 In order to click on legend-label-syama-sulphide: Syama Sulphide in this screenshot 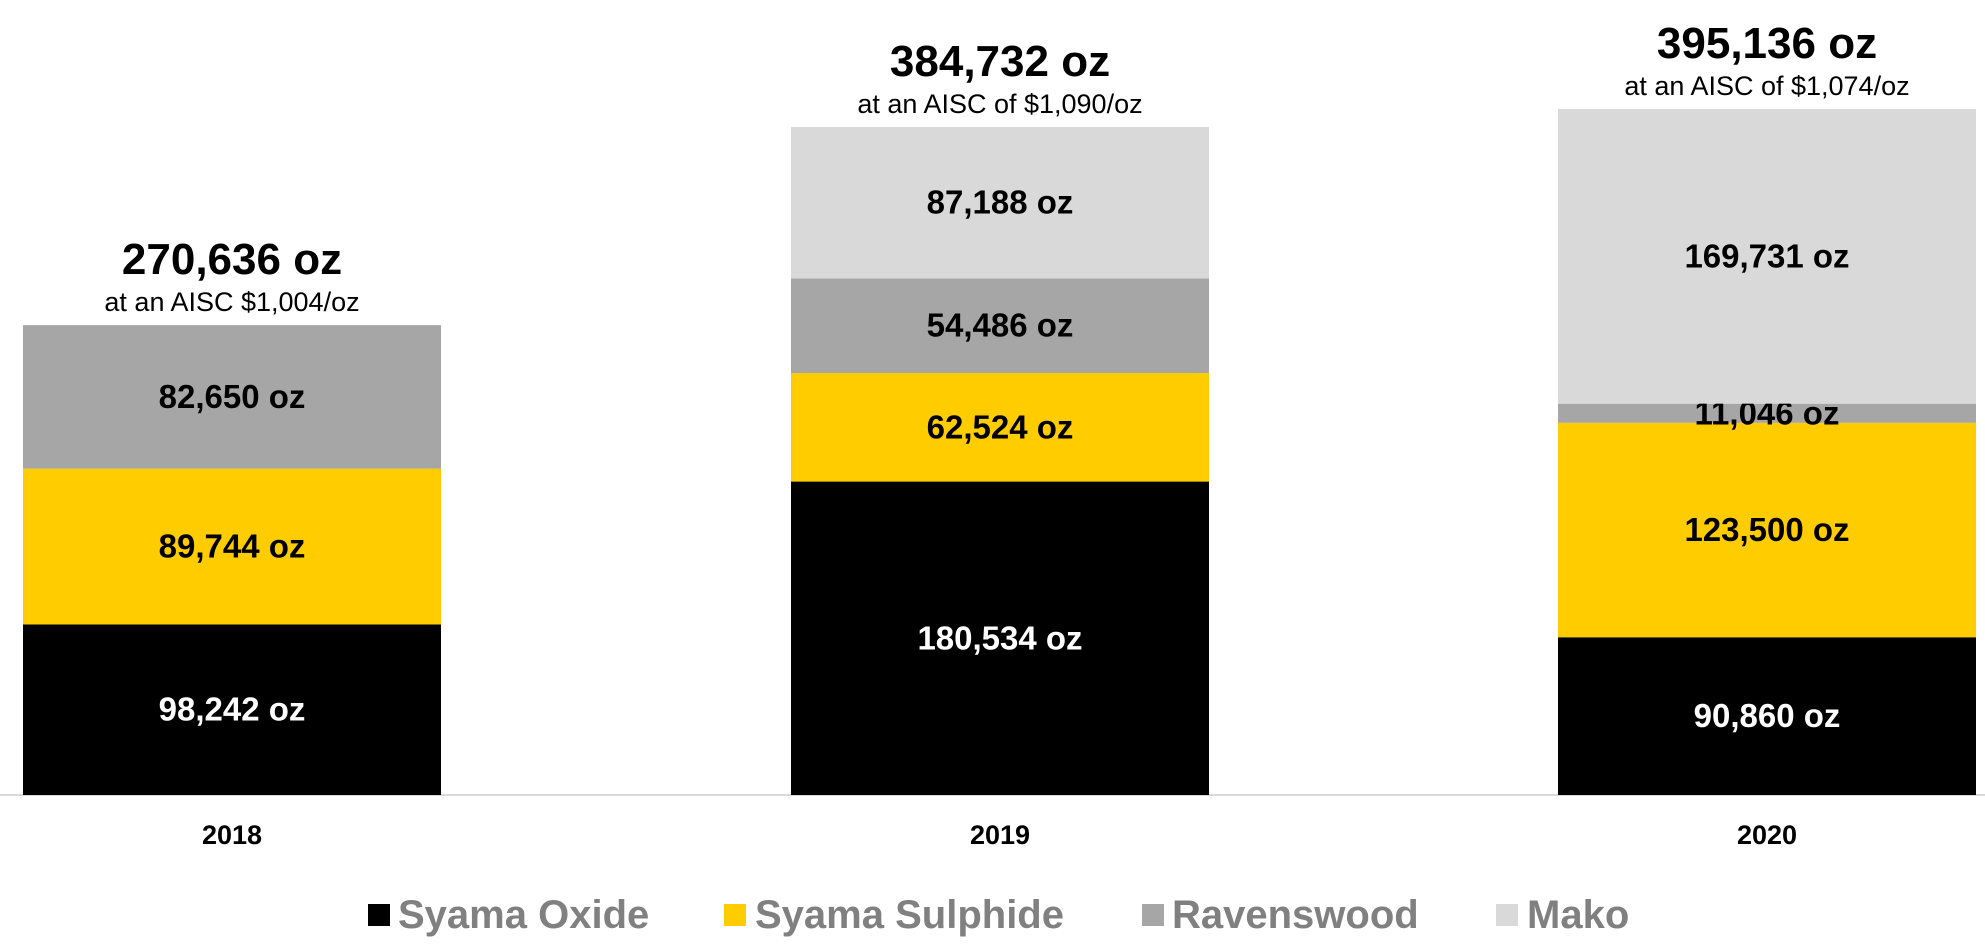, I will do `click(909, 915)`.